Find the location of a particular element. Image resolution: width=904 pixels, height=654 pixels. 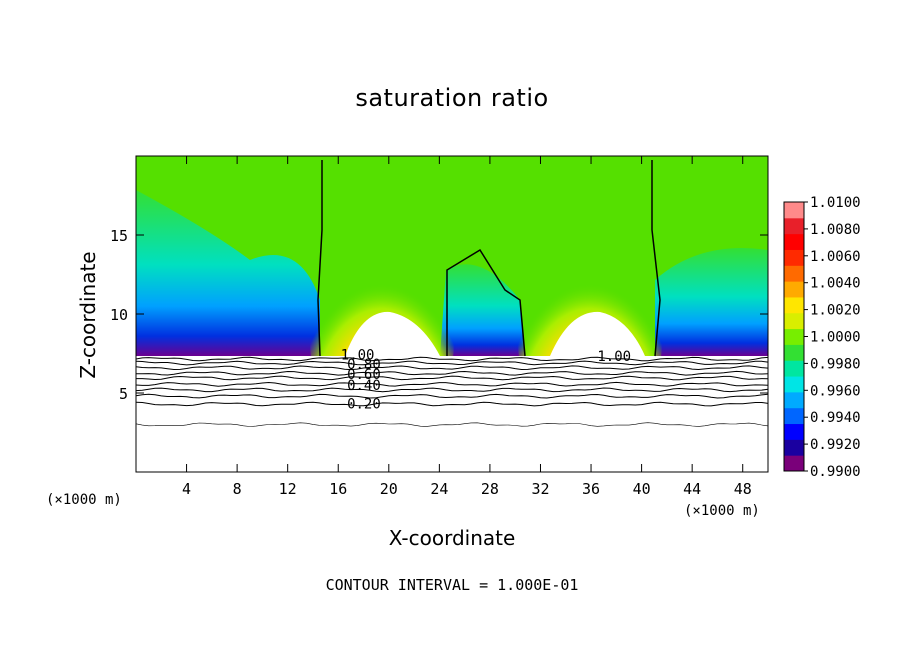

x-tick-label: 8 is located at coordinates (237, 489).